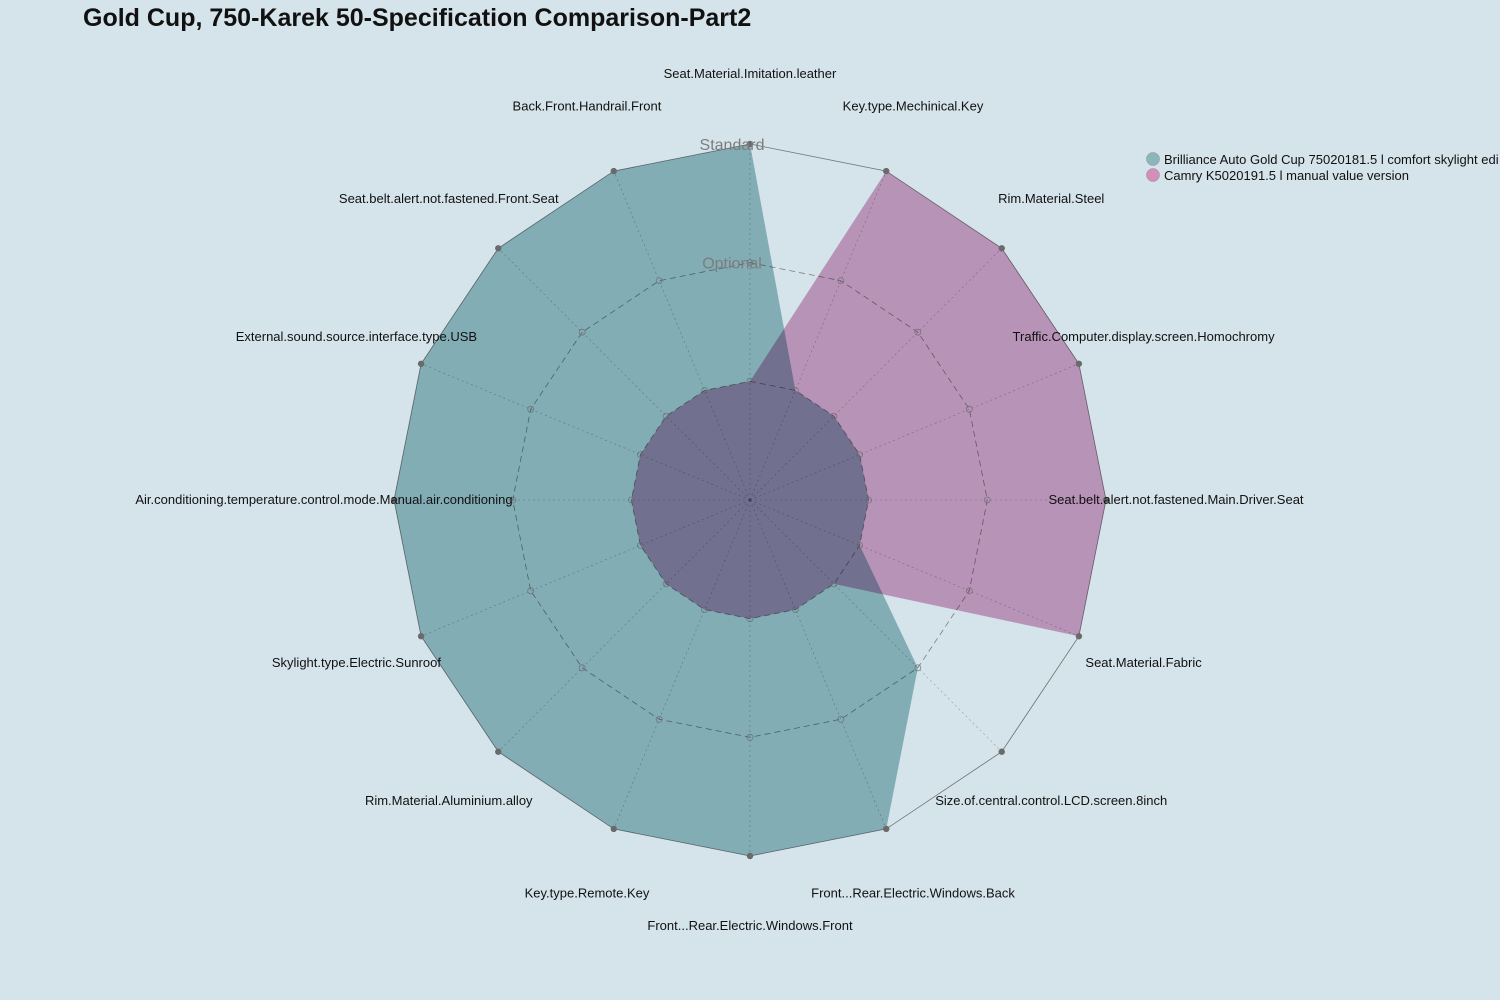 This screenshot has width=1500, height=1000. I want to click on axis-label: Skylight.type.Electric.Sunroof, so click(356, 662).